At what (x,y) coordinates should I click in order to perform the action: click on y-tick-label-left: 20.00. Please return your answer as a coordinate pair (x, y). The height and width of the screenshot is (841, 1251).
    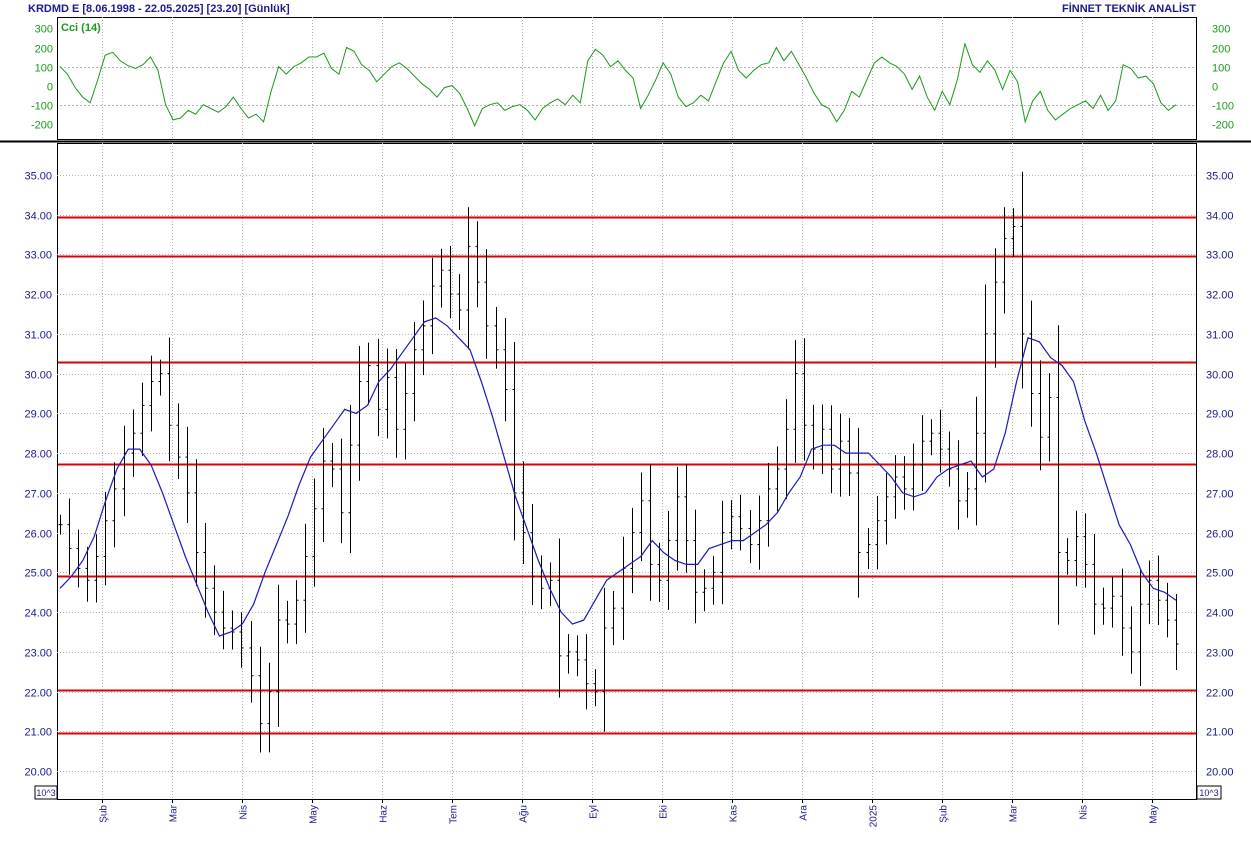
    Looking at the image, I should click on (38, 773).